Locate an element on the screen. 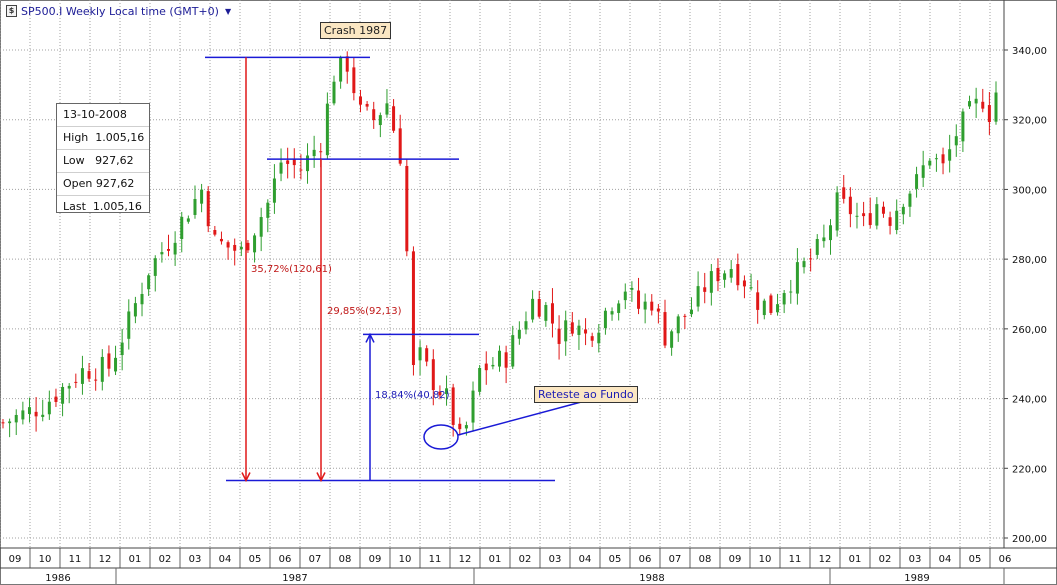 Image resolution: width=1057 pixels, height=585 pixels. chart-title-bar: $ SP500.I Weekly Local time (GMT+0) ▼ is located at coordinates (118, 11).